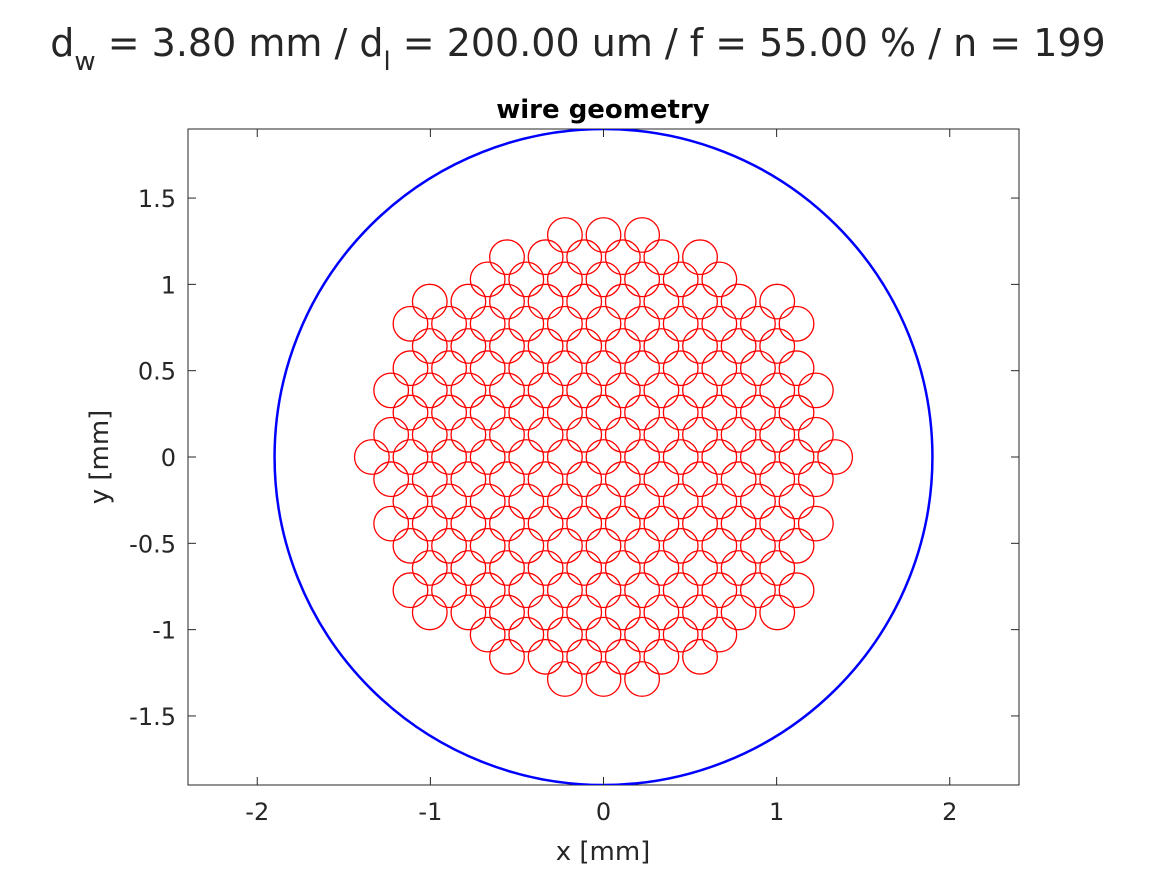  Describe the element at coordinates (84, 62) in the screenshot. I see `suptitle-w-subscript: w` at that location.